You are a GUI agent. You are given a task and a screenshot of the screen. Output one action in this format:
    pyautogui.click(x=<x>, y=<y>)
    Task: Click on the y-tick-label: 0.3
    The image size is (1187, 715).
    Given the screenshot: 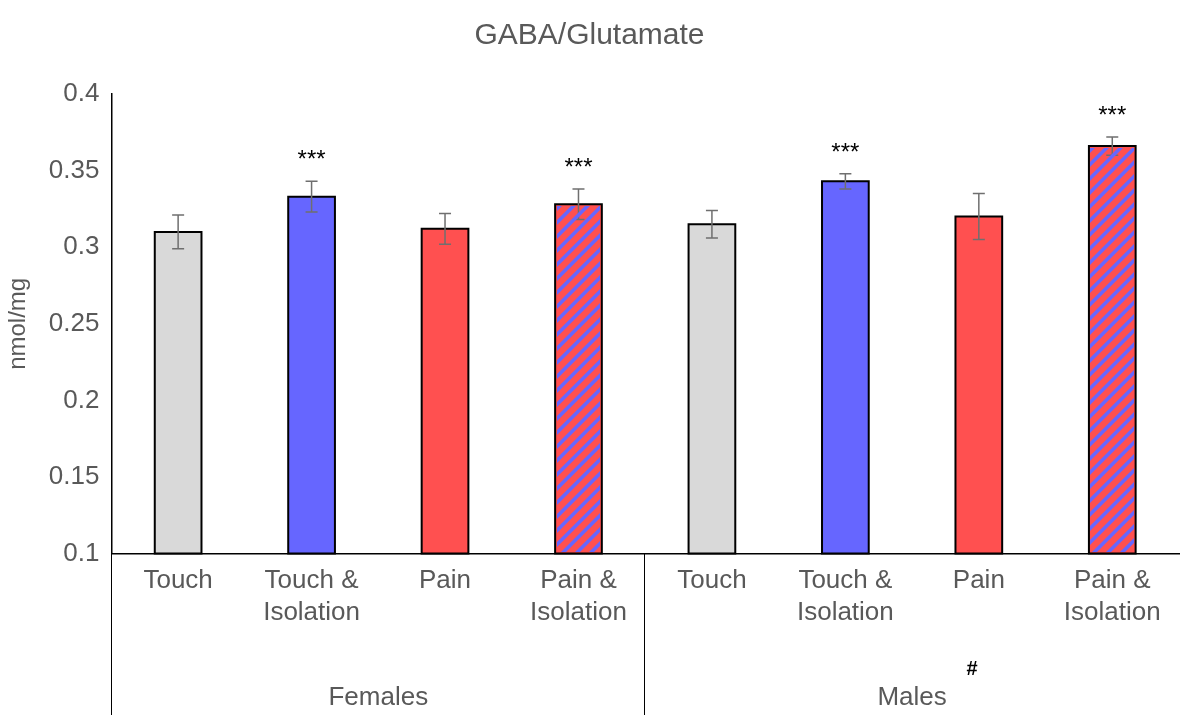 What is the action you would take?
    pyautogui.click(x=81, y=245)
    